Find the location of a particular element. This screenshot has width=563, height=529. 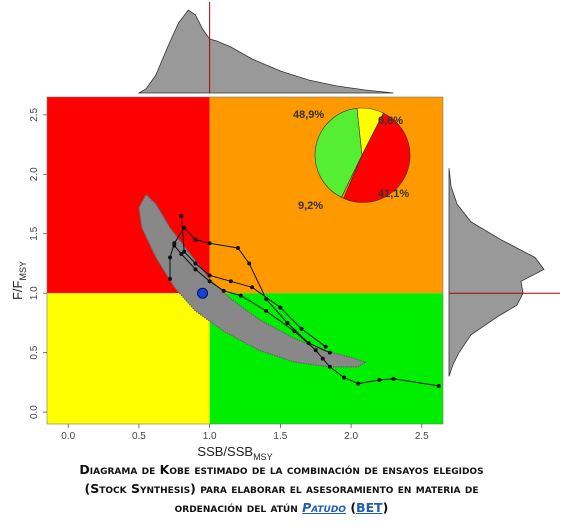

y-tick-label: 2.0 is located at coordinates (34, 174).